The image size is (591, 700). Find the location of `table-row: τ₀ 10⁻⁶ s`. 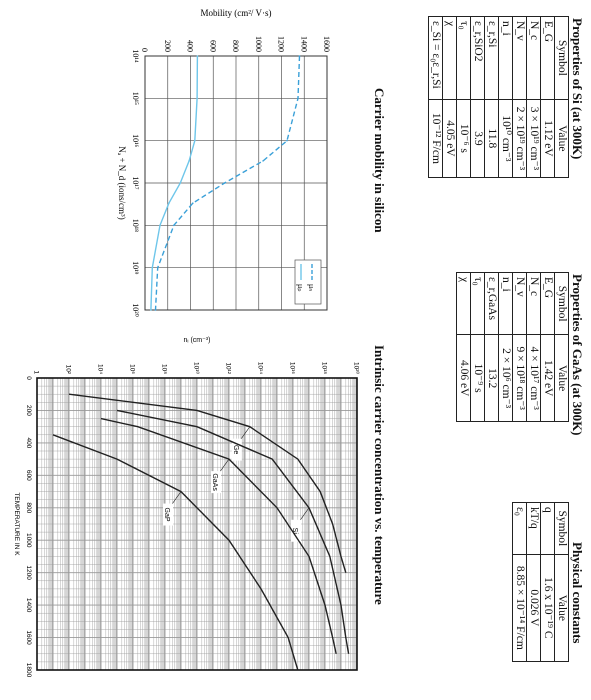

table-row: τ₀ 10⁻⁶ s is located at coordinates (463, 97).